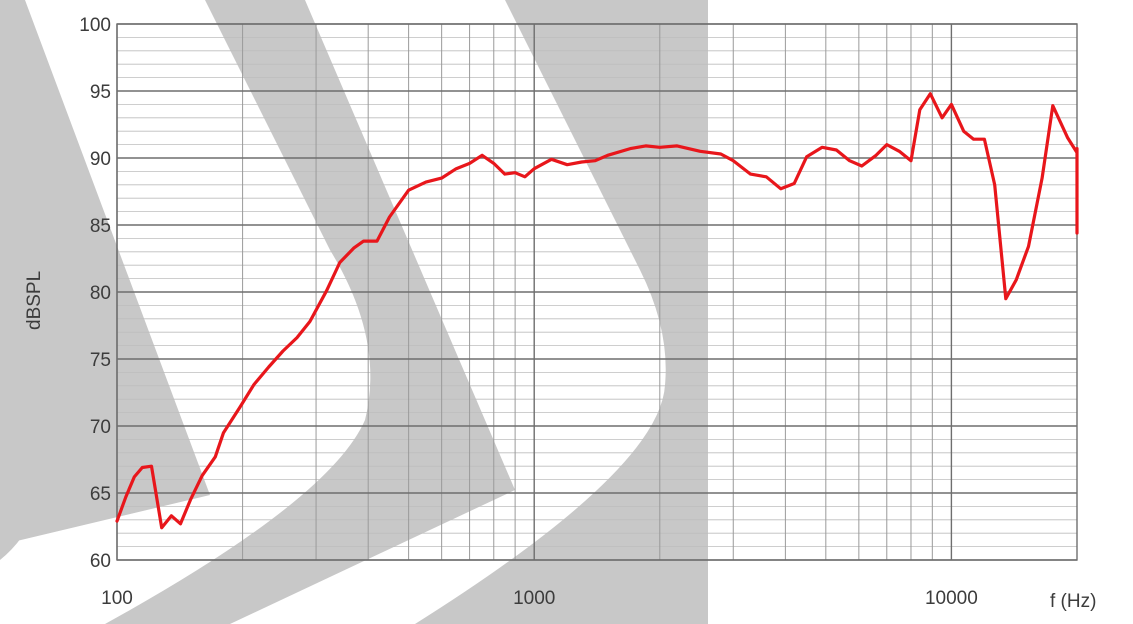 Image resolution: width=1133 pixels, height=624 pixels. What do you see at coordinates (100, 561) in the screenshot?
I see `y-tick-label: 60` at bounding box center [100, 561].